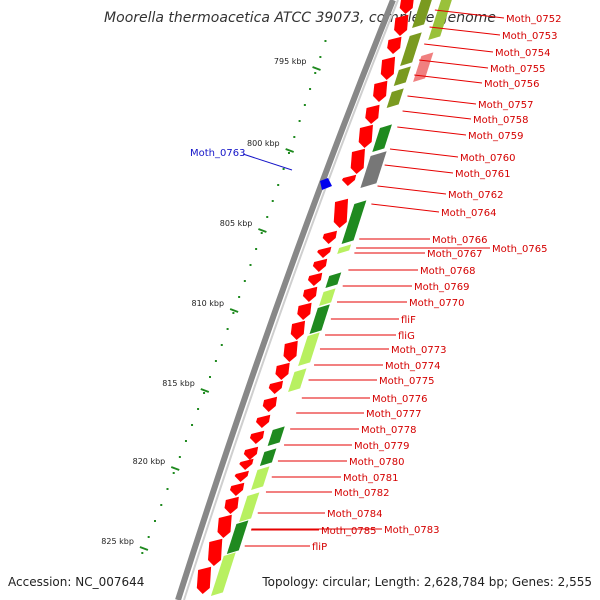 Image resolution: width=600 pixels, height=600 pixels. I want to click on gene-label: fliG, so click(406, 336).